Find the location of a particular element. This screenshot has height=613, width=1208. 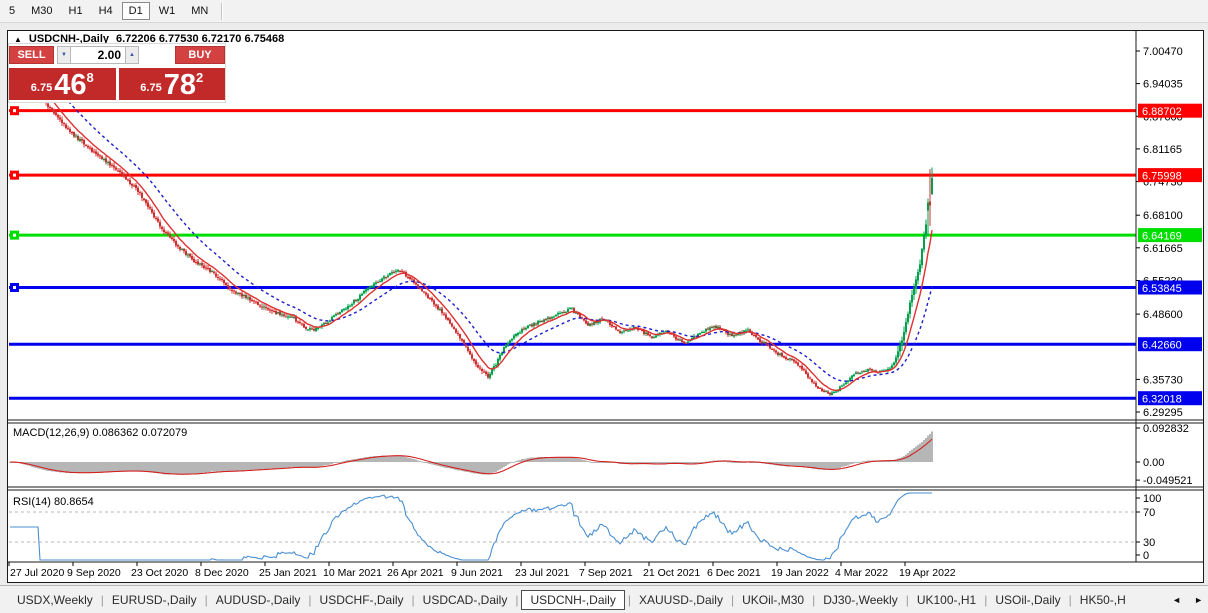

timeframe-toolbar: 5 M30 H1 H4 D1 W1 MN is located at coordinates (604, 11).